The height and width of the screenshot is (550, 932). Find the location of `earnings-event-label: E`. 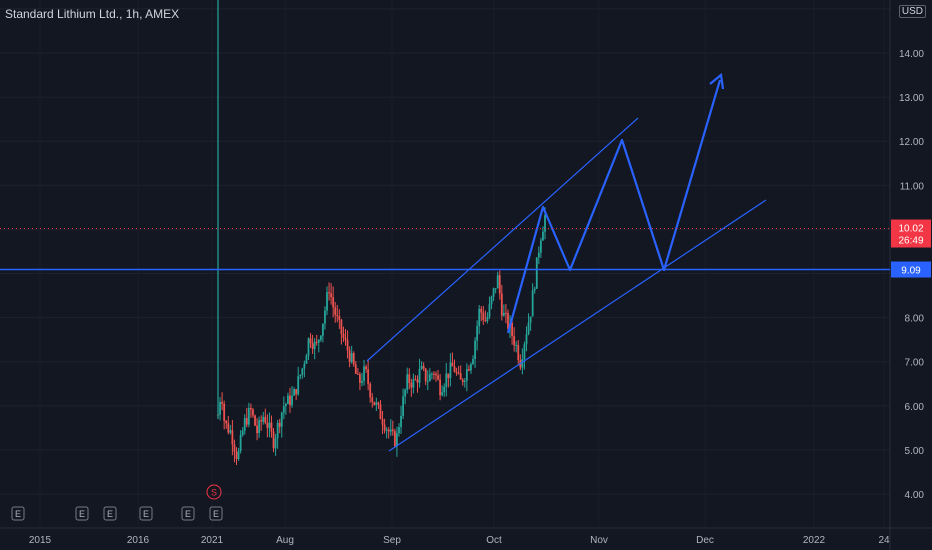

earnings-event-label: E is located at coordinates (188, 514).